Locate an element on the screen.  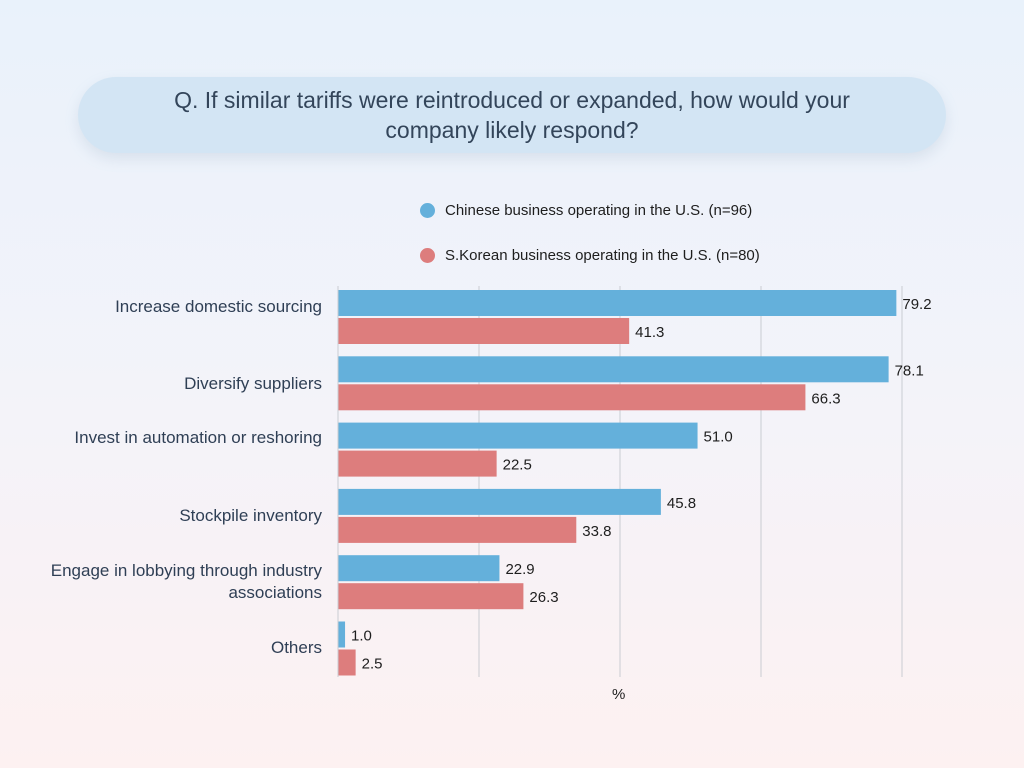
data-label: 1.0 is located at coordinates (361, 636).